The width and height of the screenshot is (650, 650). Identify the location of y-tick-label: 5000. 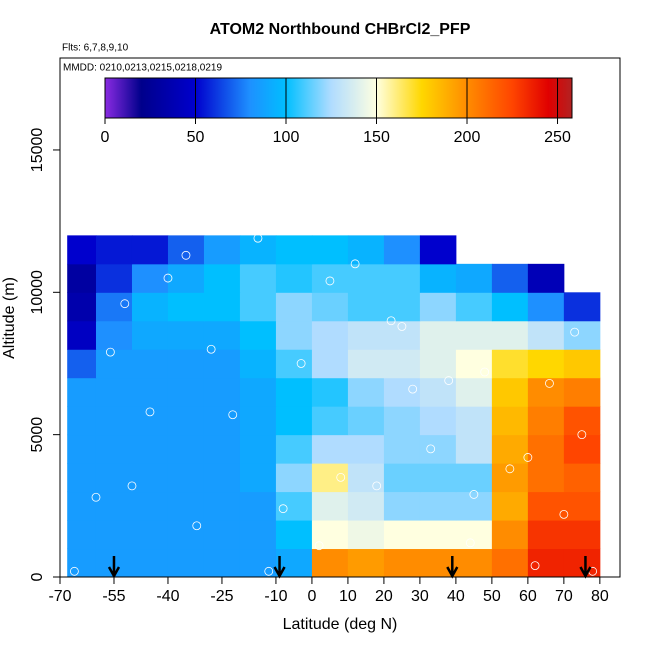
(37, 435).